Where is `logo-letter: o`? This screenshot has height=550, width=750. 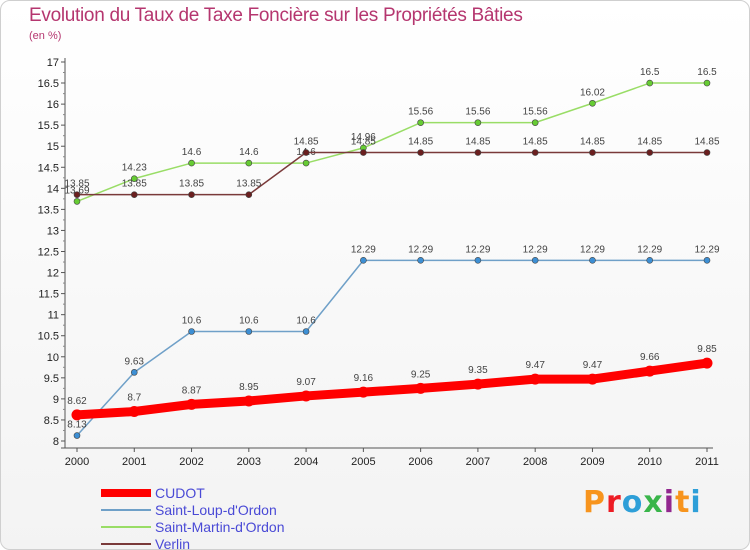
logo-letter: o is located at coordinates (632, 502).